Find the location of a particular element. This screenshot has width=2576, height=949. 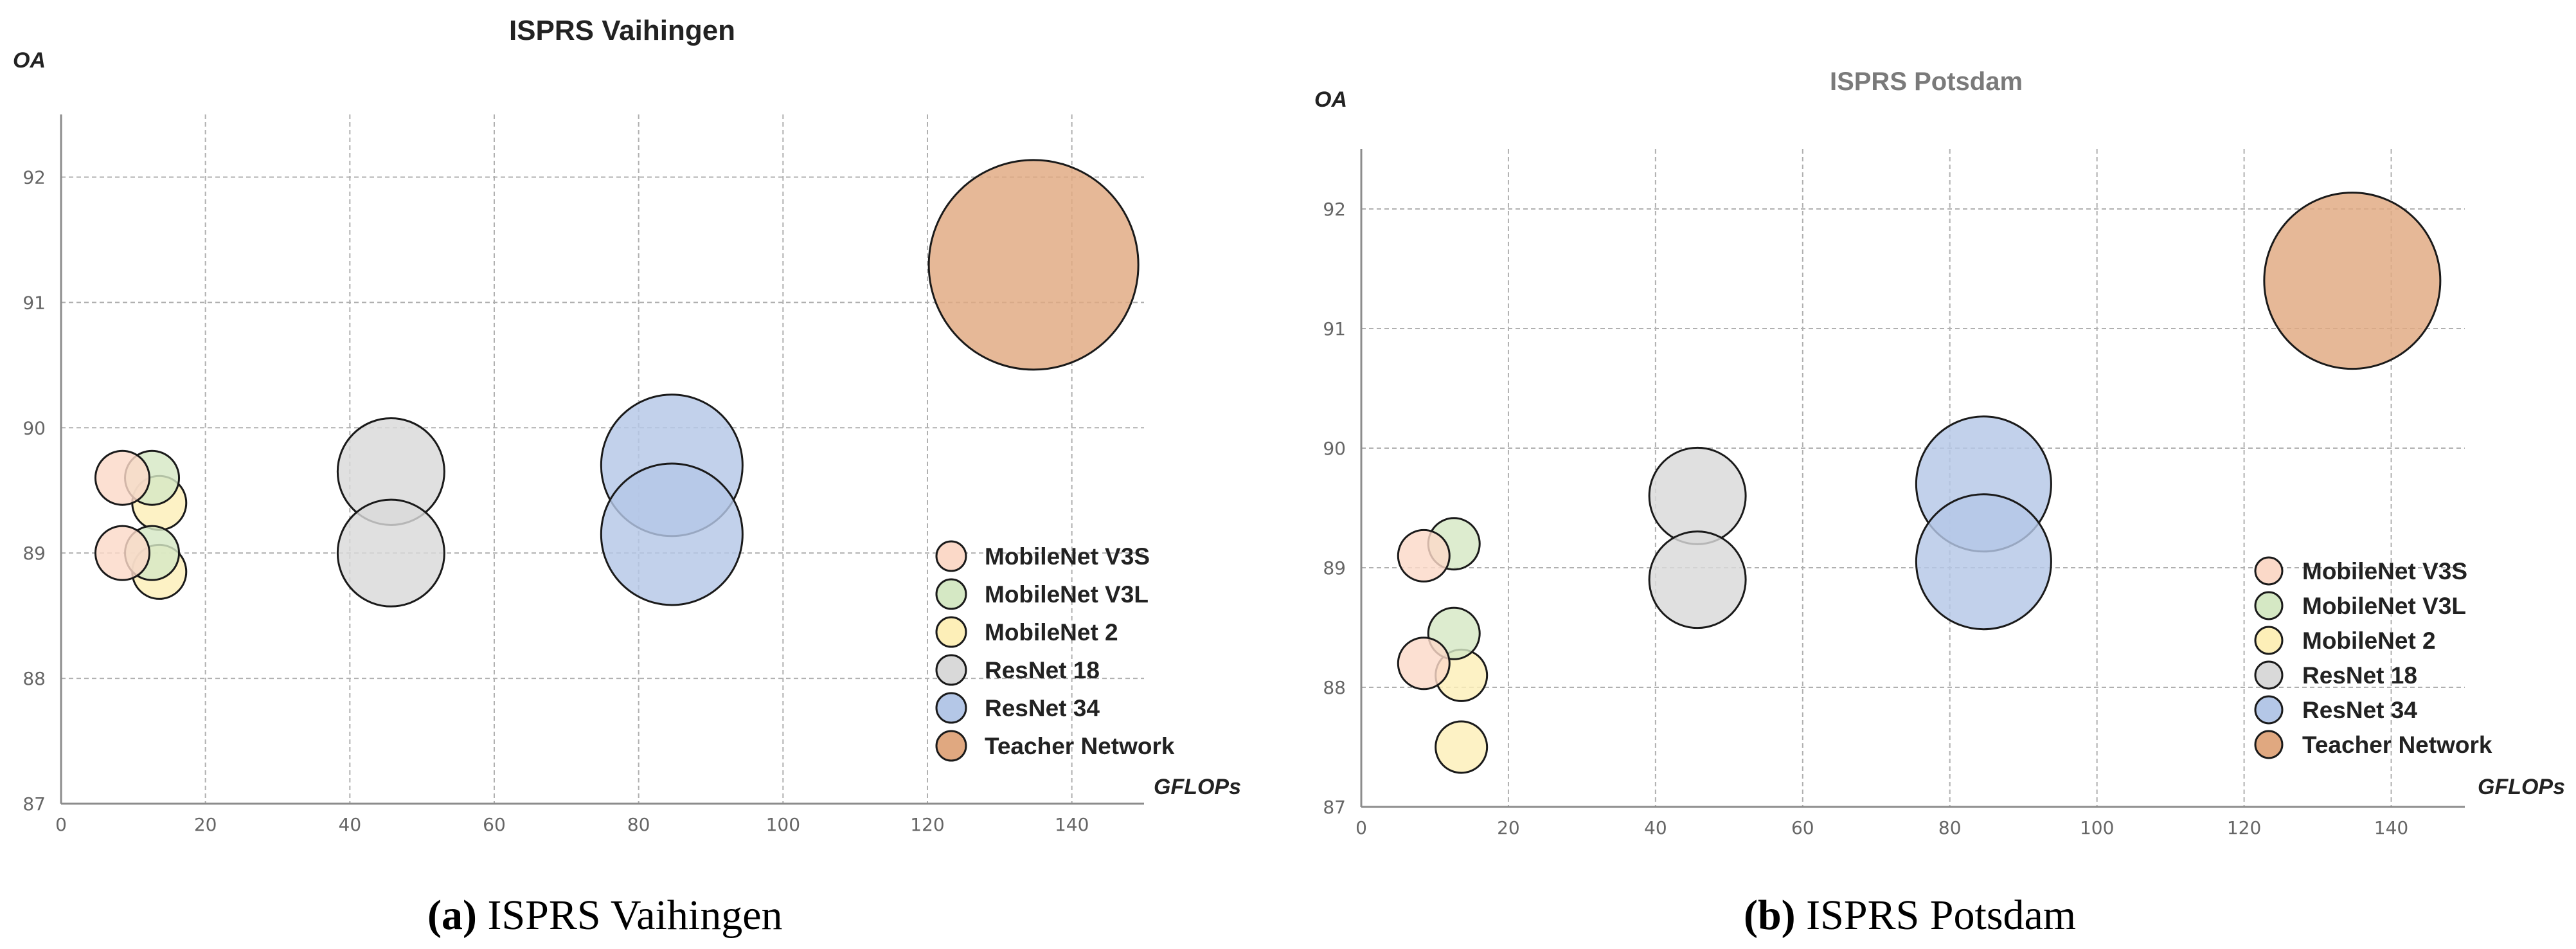

figure-caption: (b) ISPRS Potsdam is located at coordinates (1910, 916).